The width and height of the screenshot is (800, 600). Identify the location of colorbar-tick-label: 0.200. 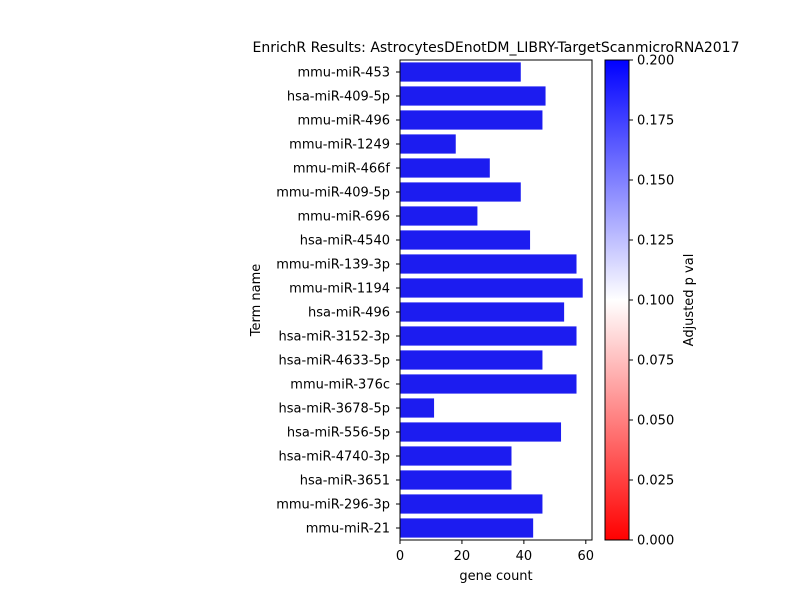
(655, 61).